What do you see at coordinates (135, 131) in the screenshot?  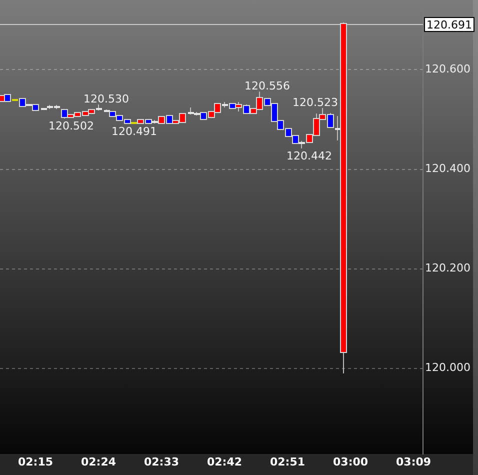 I see `annotation: 120.491` at bounding box center [135, 131].